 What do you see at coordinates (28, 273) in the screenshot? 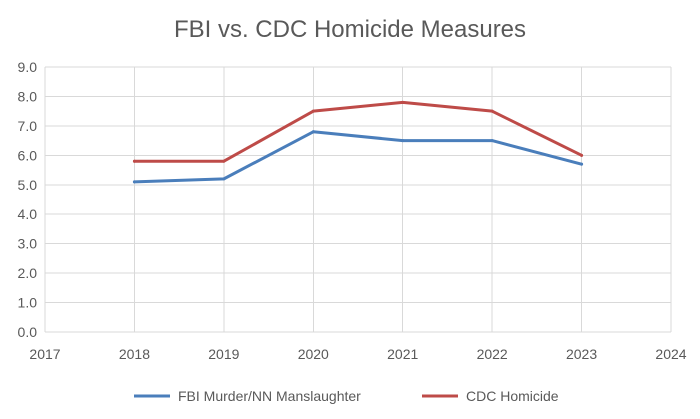
I see `y-tick-label: 2.0` at bounding box center [28, 273].